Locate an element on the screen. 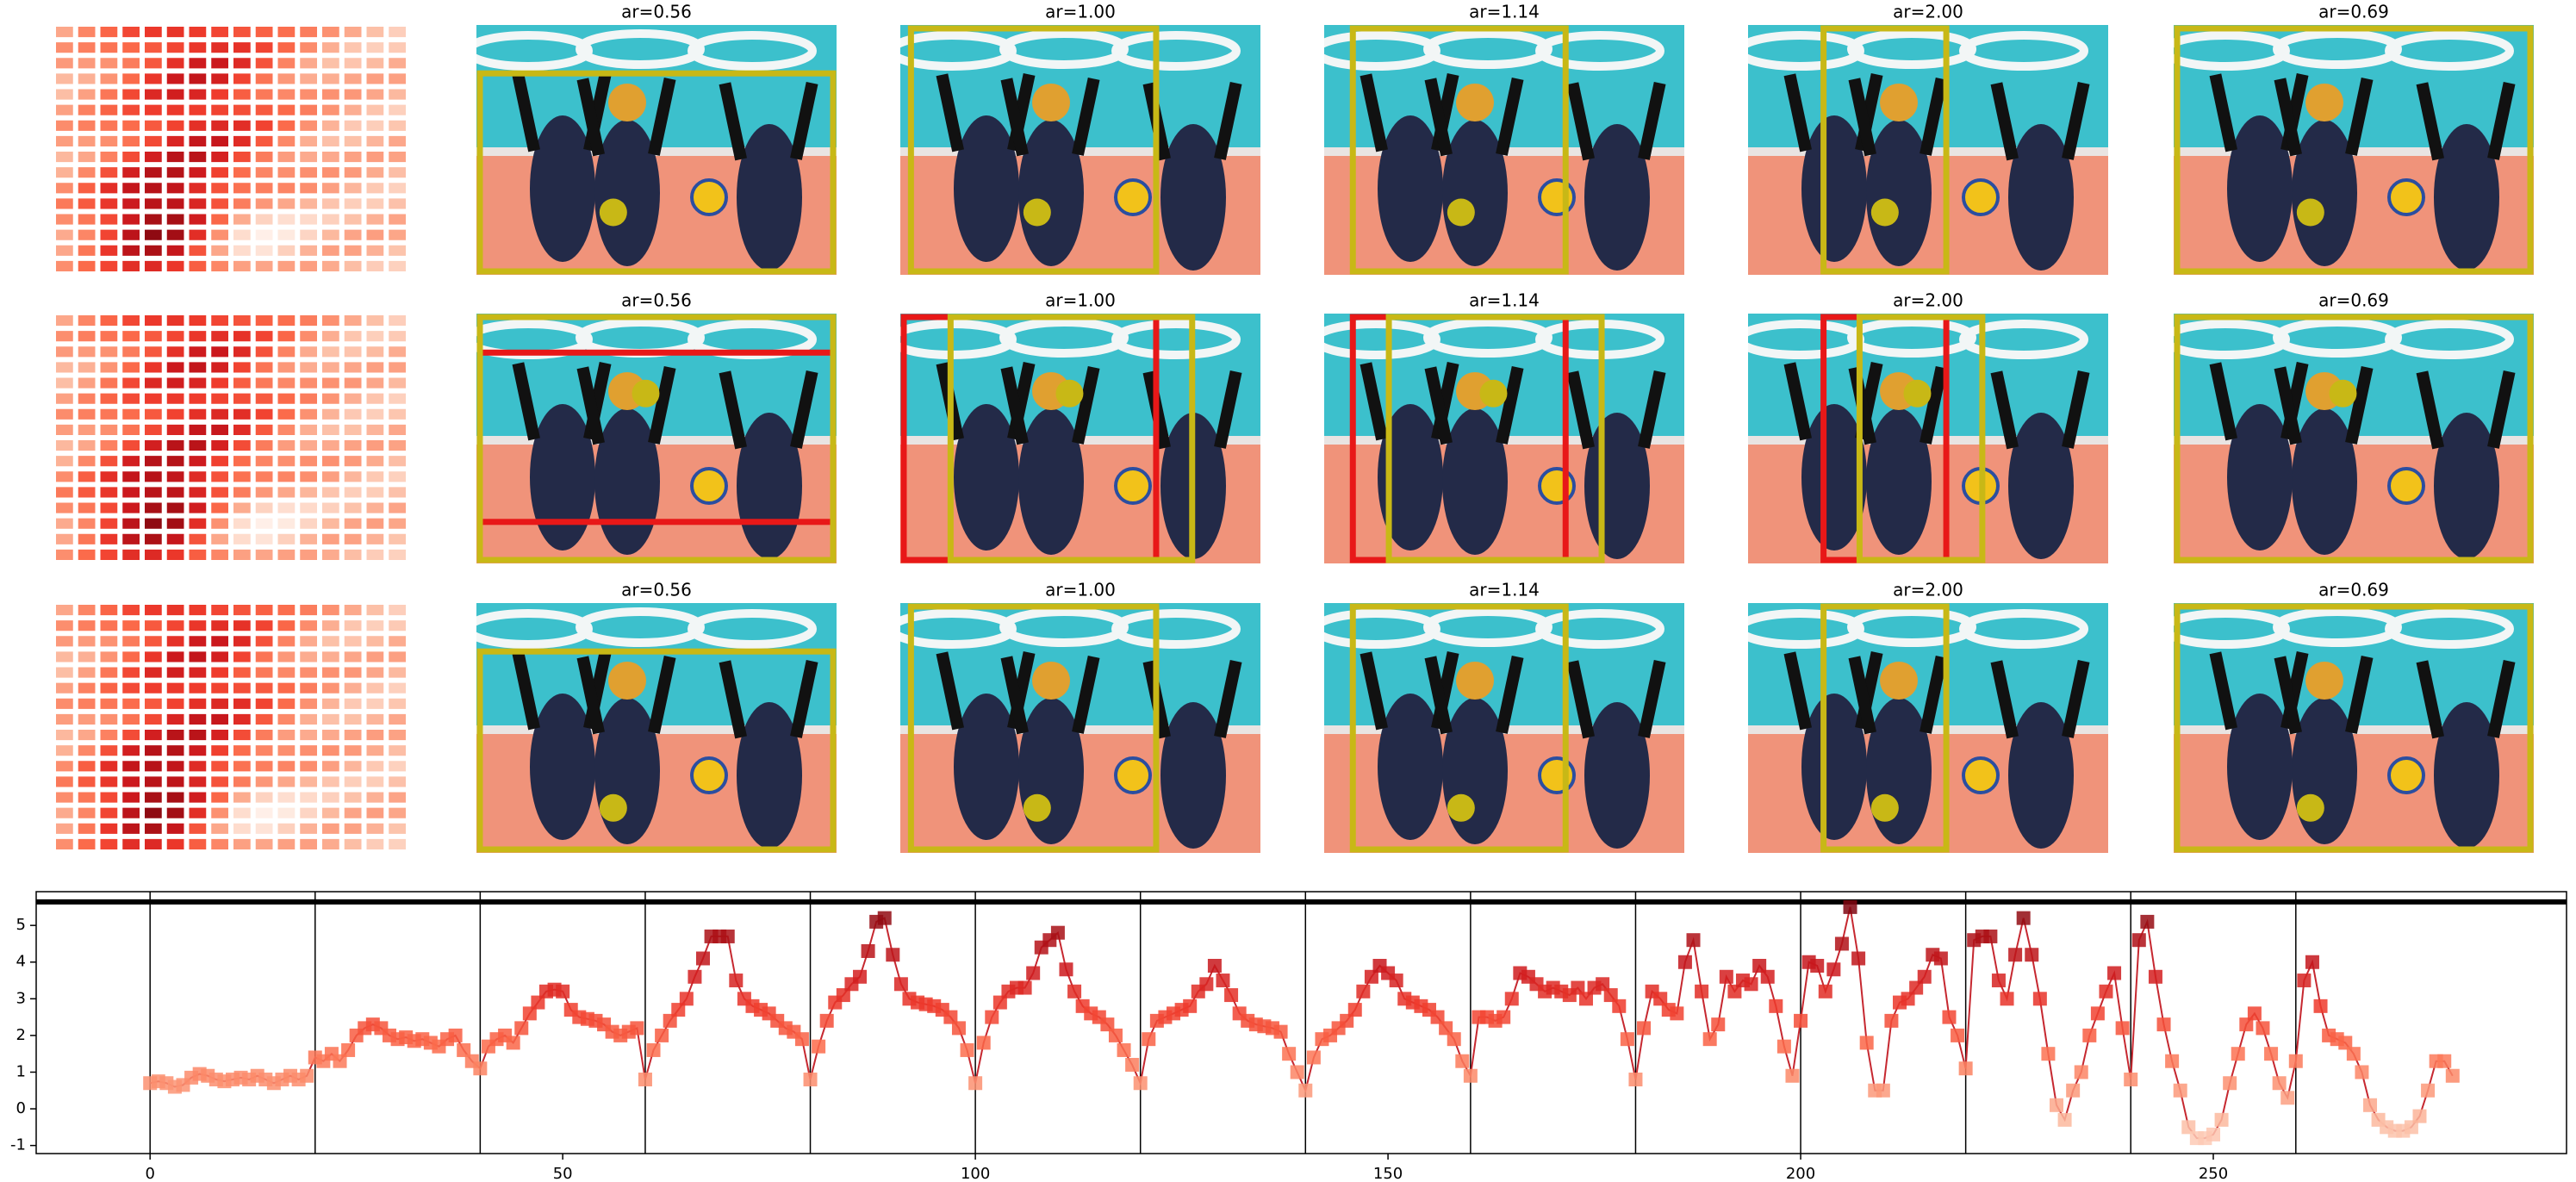  x-tick-label: 100 is located at coordinates (976, 1173).